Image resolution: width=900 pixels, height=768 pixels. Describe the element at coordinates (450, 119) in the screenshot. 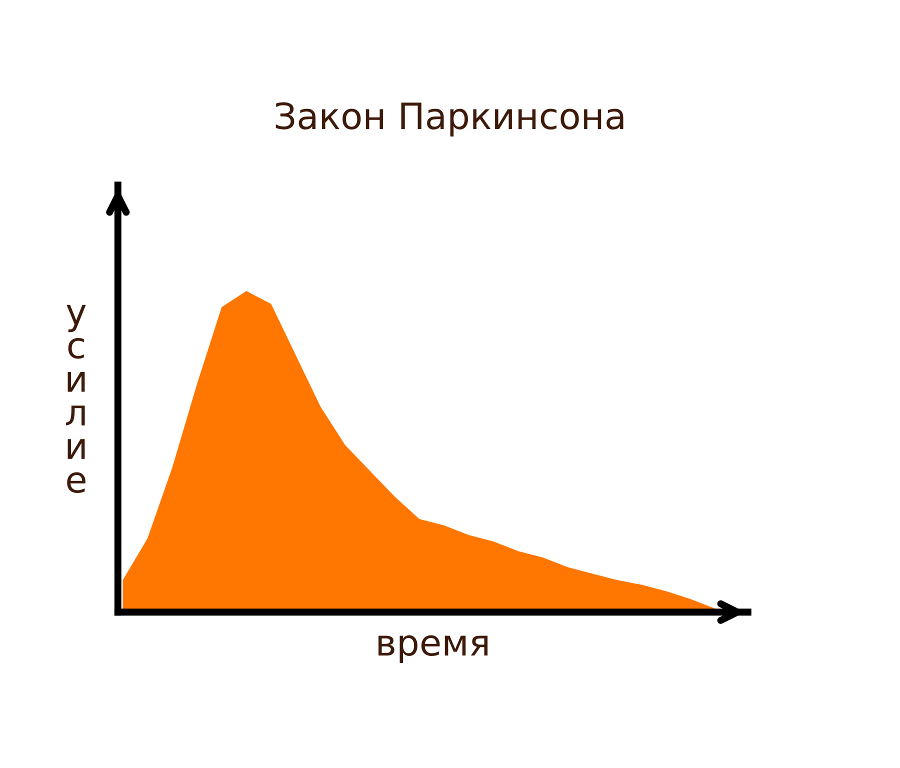

I see `chart-title: Закон Паркинсона` at that location.